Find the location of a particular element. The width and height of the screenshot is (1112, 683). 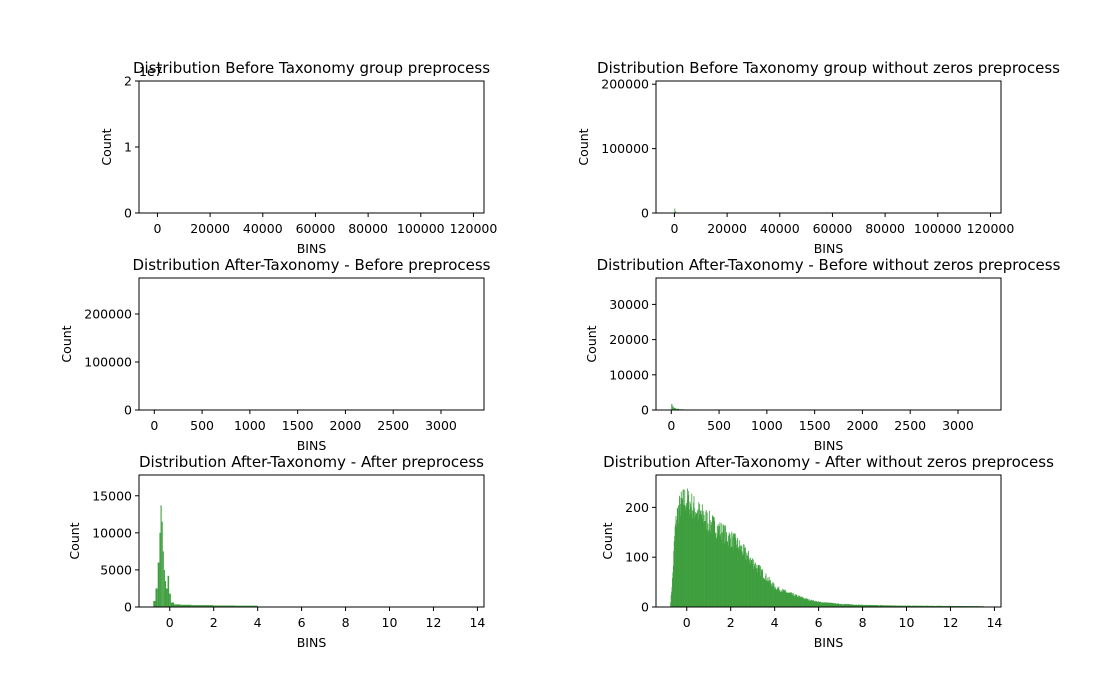

x-tick-label: 4 is located at coordinates (258, 622).